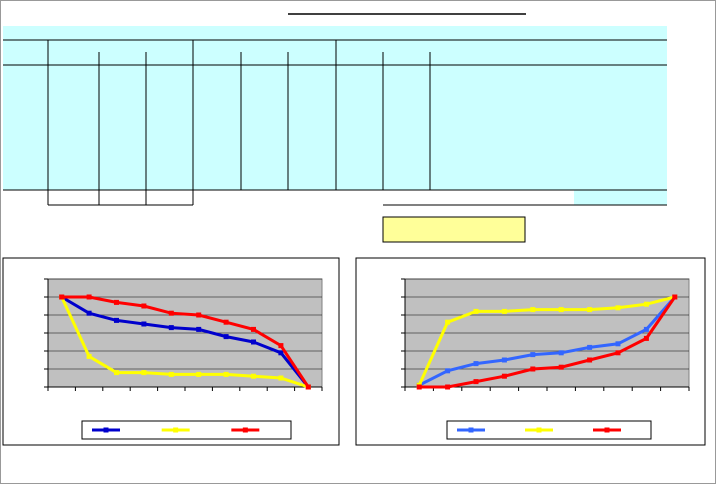  I want to click on highlight-cell, so click(454, 229).